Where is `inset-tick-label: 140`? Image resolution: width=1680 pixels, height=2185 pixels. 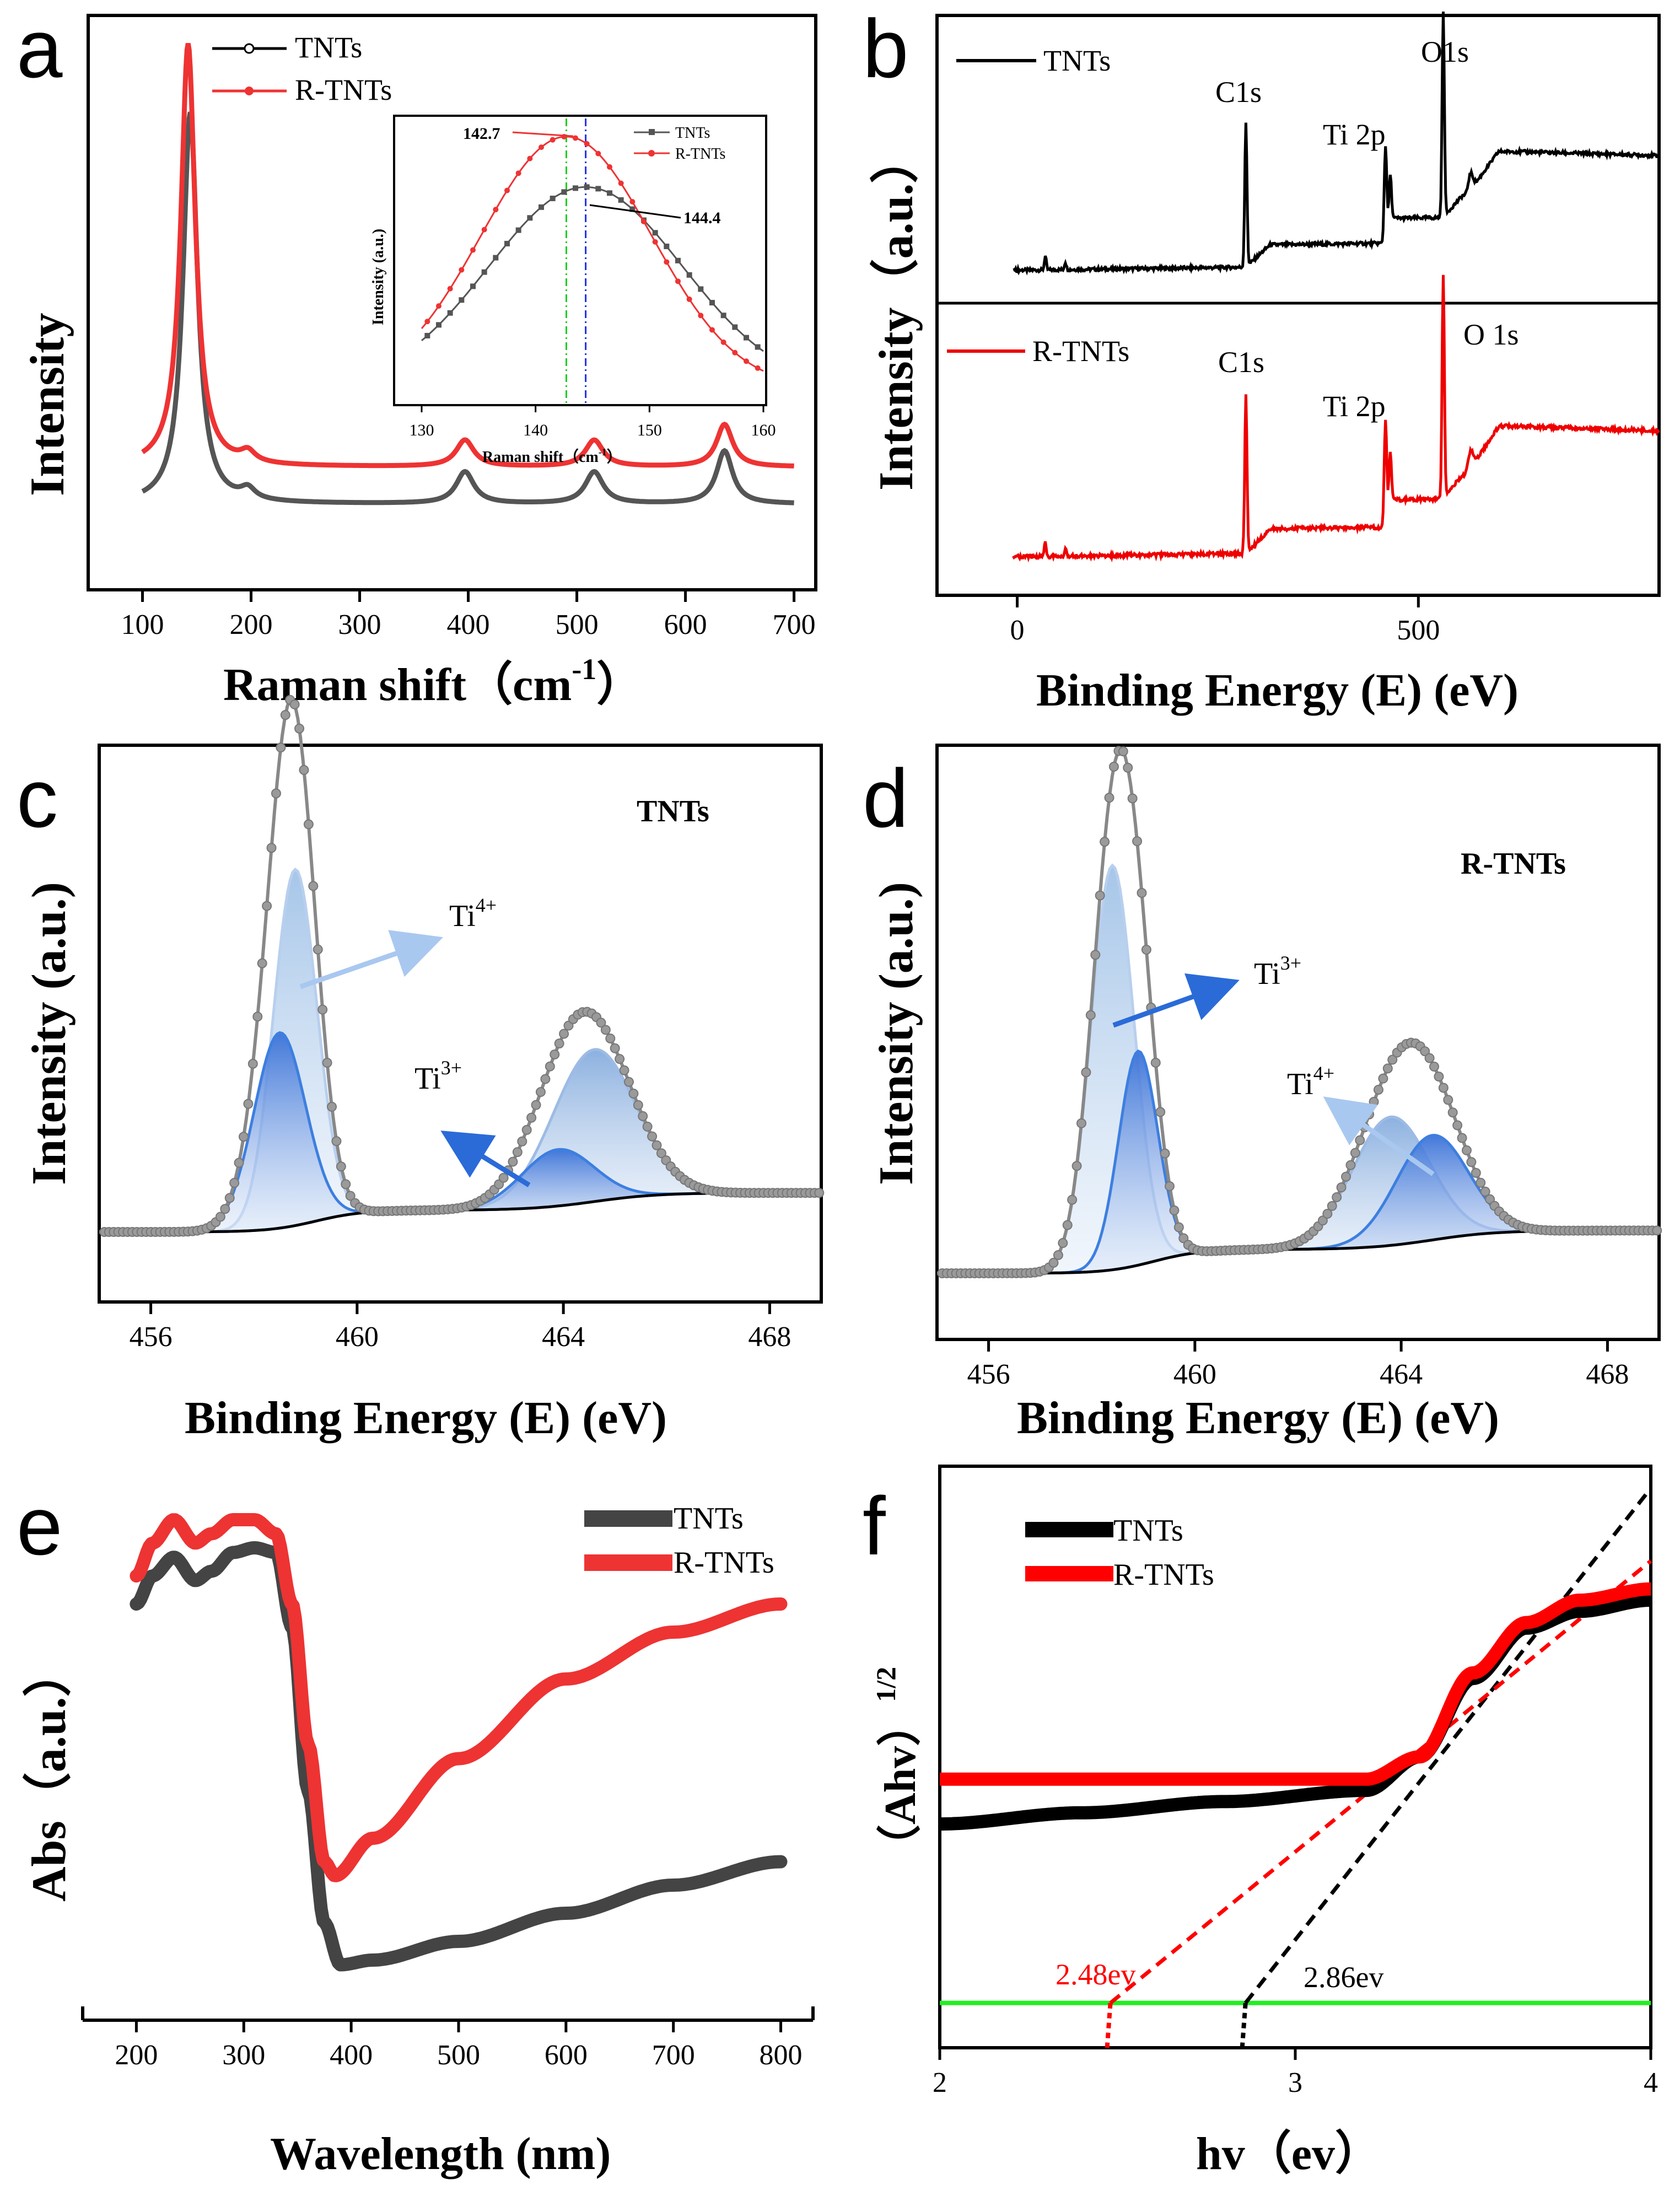
inset-tick-label: 140 is located at coordinates (535, 430).